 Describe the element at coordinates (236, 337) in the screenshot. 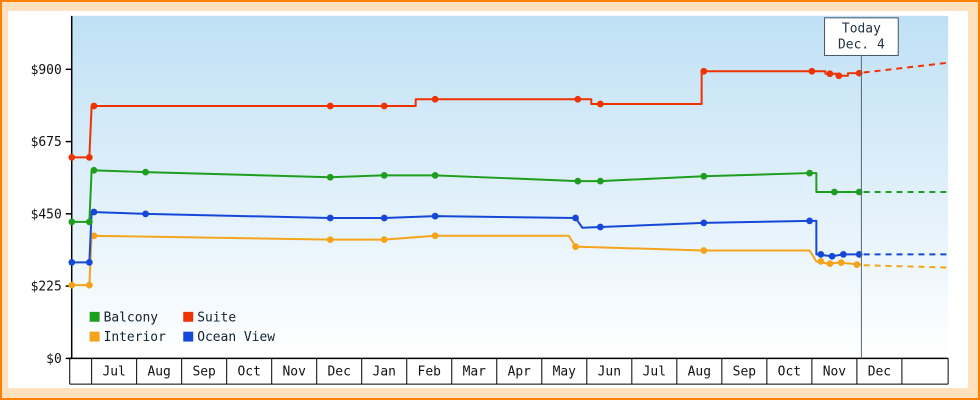

I see `legend-label: Ocean View` at that location.